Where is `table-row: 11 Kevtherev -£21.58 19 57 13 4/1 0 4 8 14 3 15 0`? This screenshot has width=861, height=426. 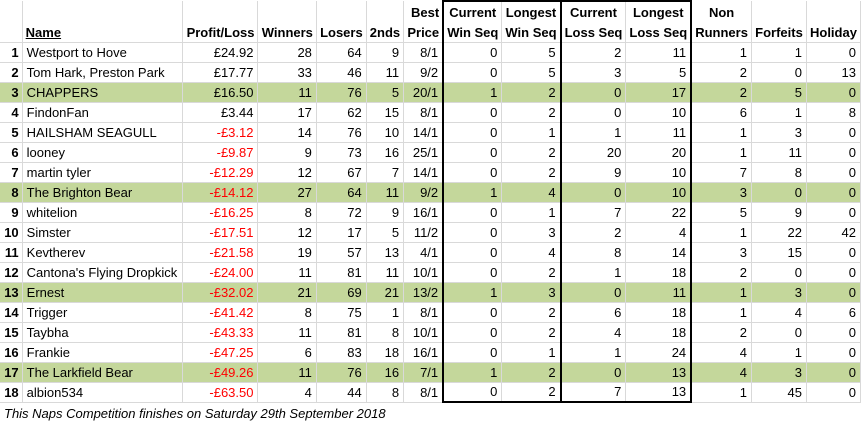 table-row: 11 Kevtherev -£21.58 19 57 13 4/1 0 4 8 14 3 15 0 is located at coordinates (430, 252).